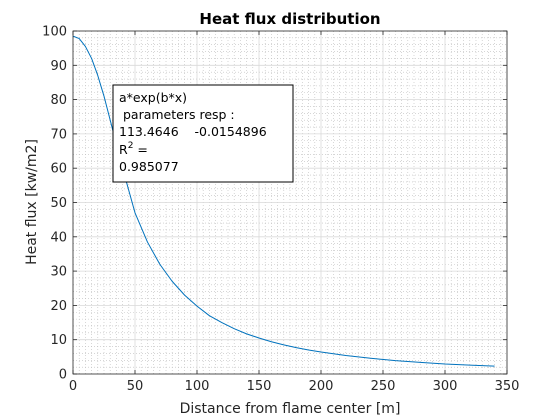  I want to click on annotation-params-label: parameters resp :, so click(177, 114).